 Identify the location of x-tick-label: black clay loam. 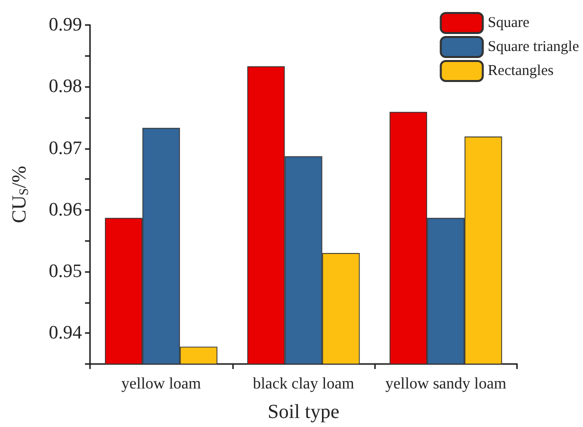
(303, 384).